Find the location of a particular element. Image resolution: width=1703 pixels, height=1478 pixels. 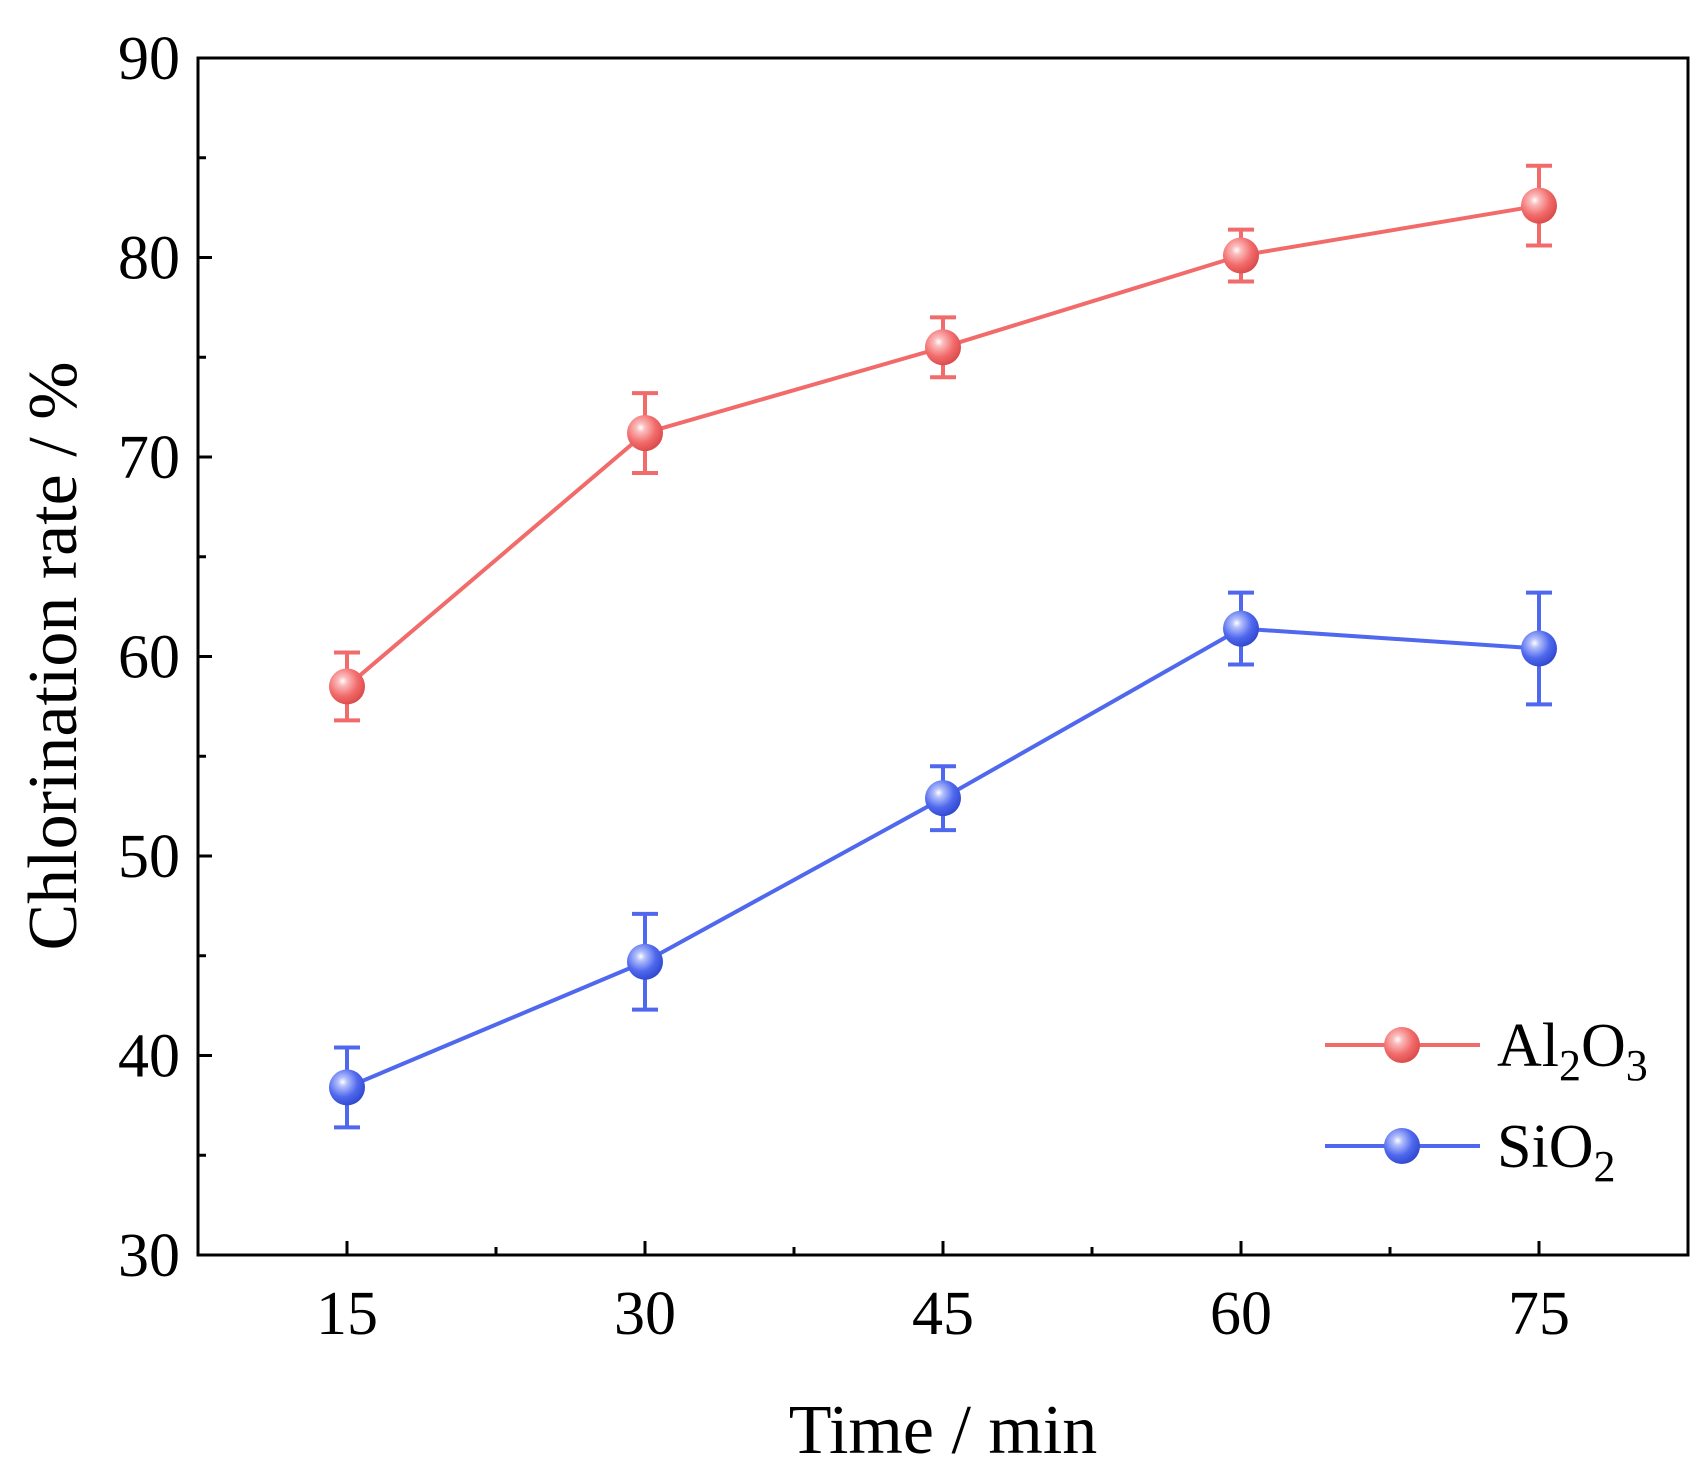

y-tick-label: 50 is located at coordinates (149, 857).